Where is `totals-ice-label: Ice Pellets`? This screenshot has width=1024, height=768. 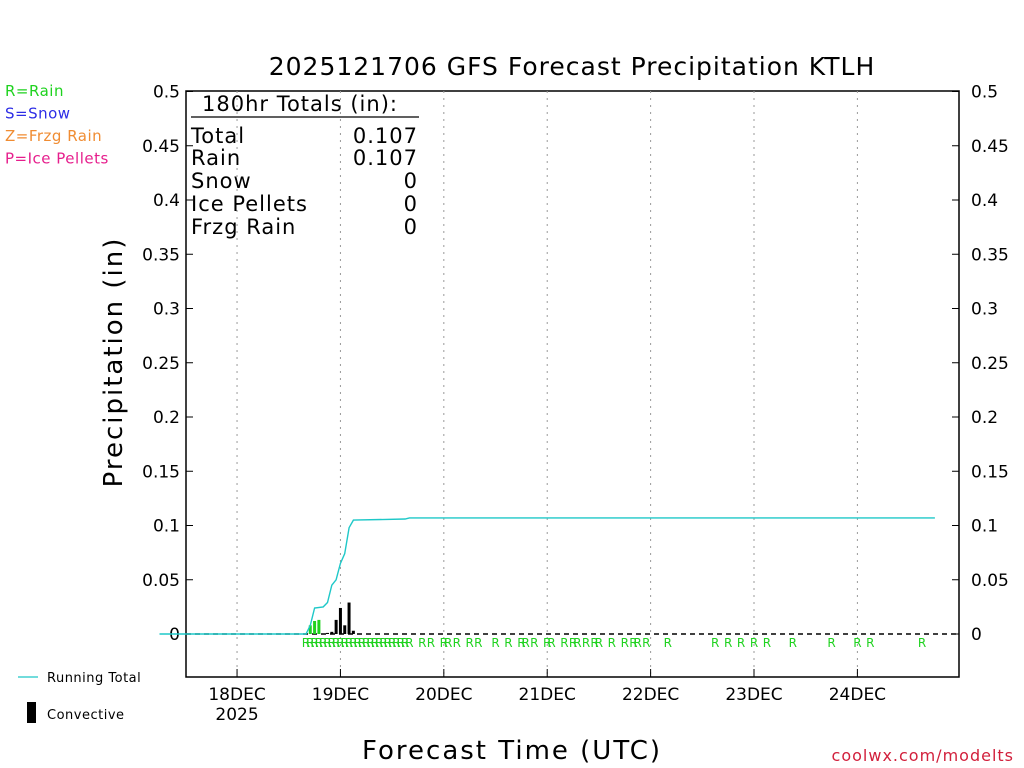
totals-ice-label: Ice Pellets is located at coordinates (249, 204).